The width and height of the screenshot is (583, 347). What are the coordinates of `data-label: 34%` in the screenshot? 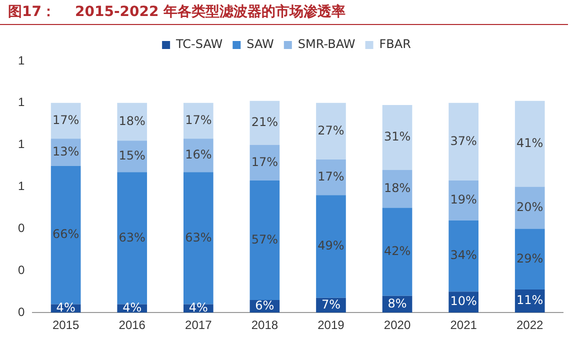 It's located at (463, 255).